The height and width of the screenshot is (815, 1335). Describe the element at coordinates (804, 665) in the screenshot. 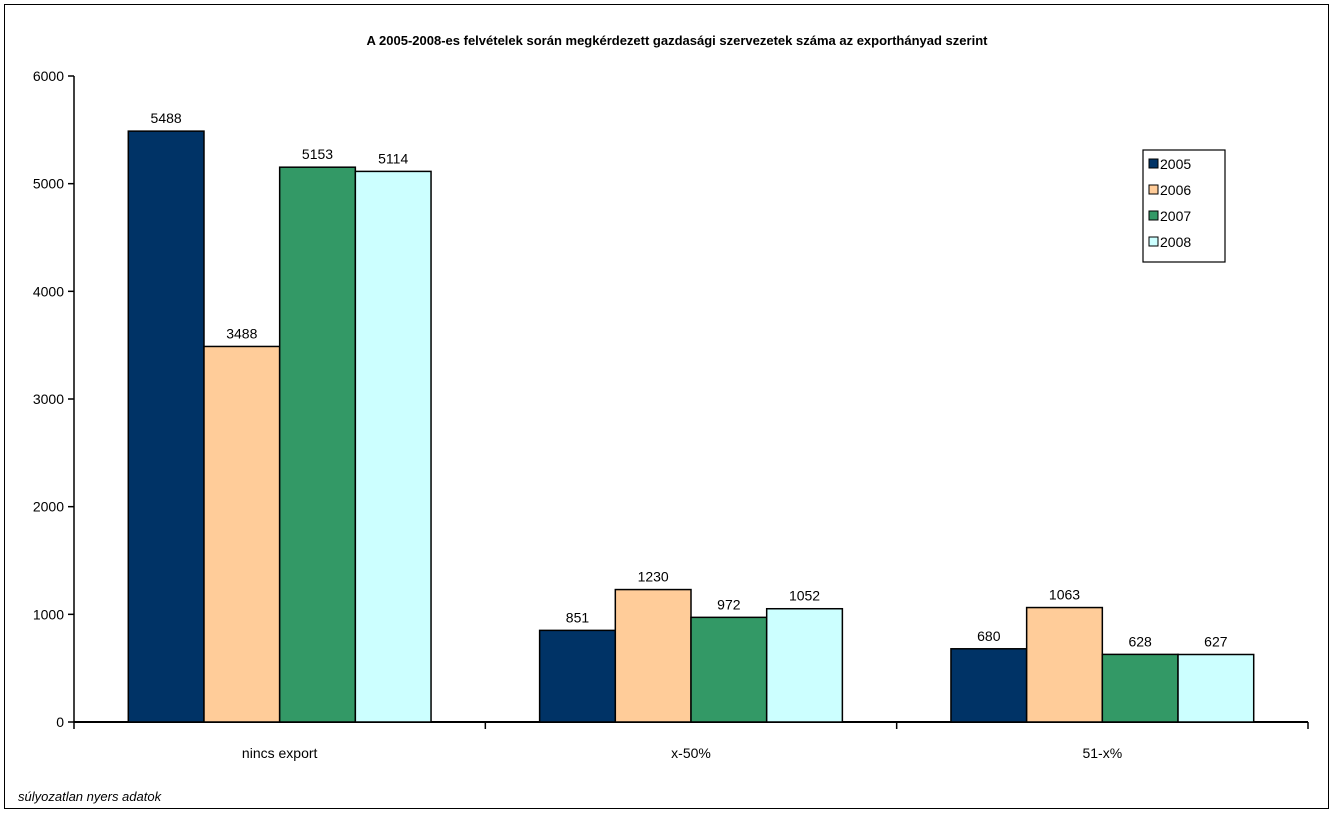

I see `bar-2008-x-50-` at that location.